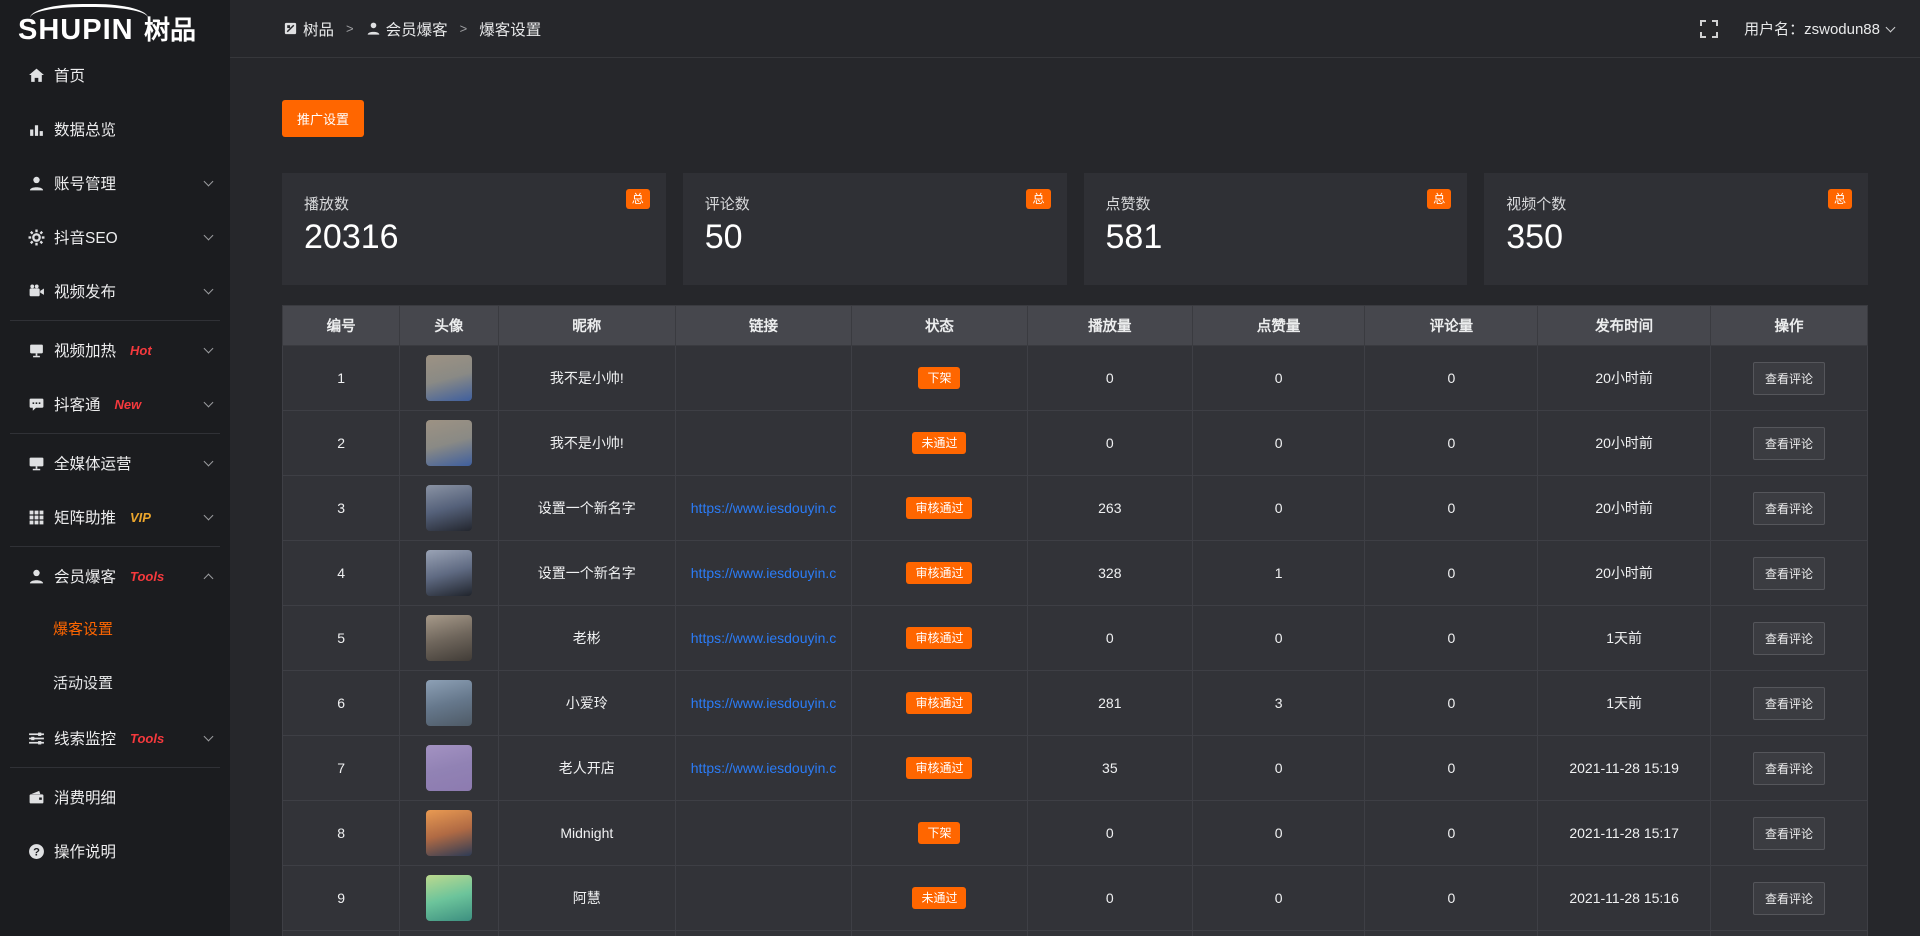 The width and height of the screenshot is (1920, 936). I want to click on cell-status: 审核通过, so click(939, 638).